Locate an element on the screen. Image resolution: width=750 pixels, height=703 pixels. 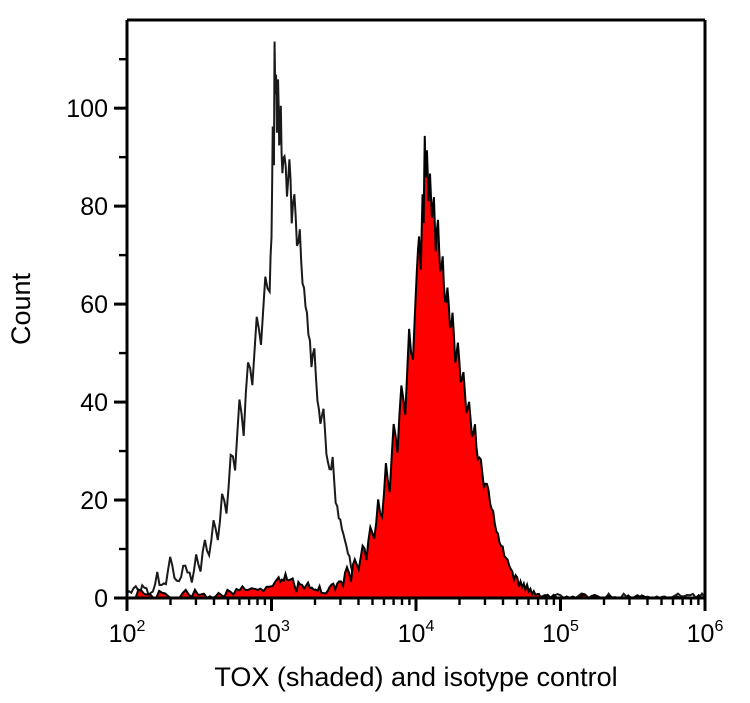
x-axis-major-ticks is located at coordinates (416, 604).